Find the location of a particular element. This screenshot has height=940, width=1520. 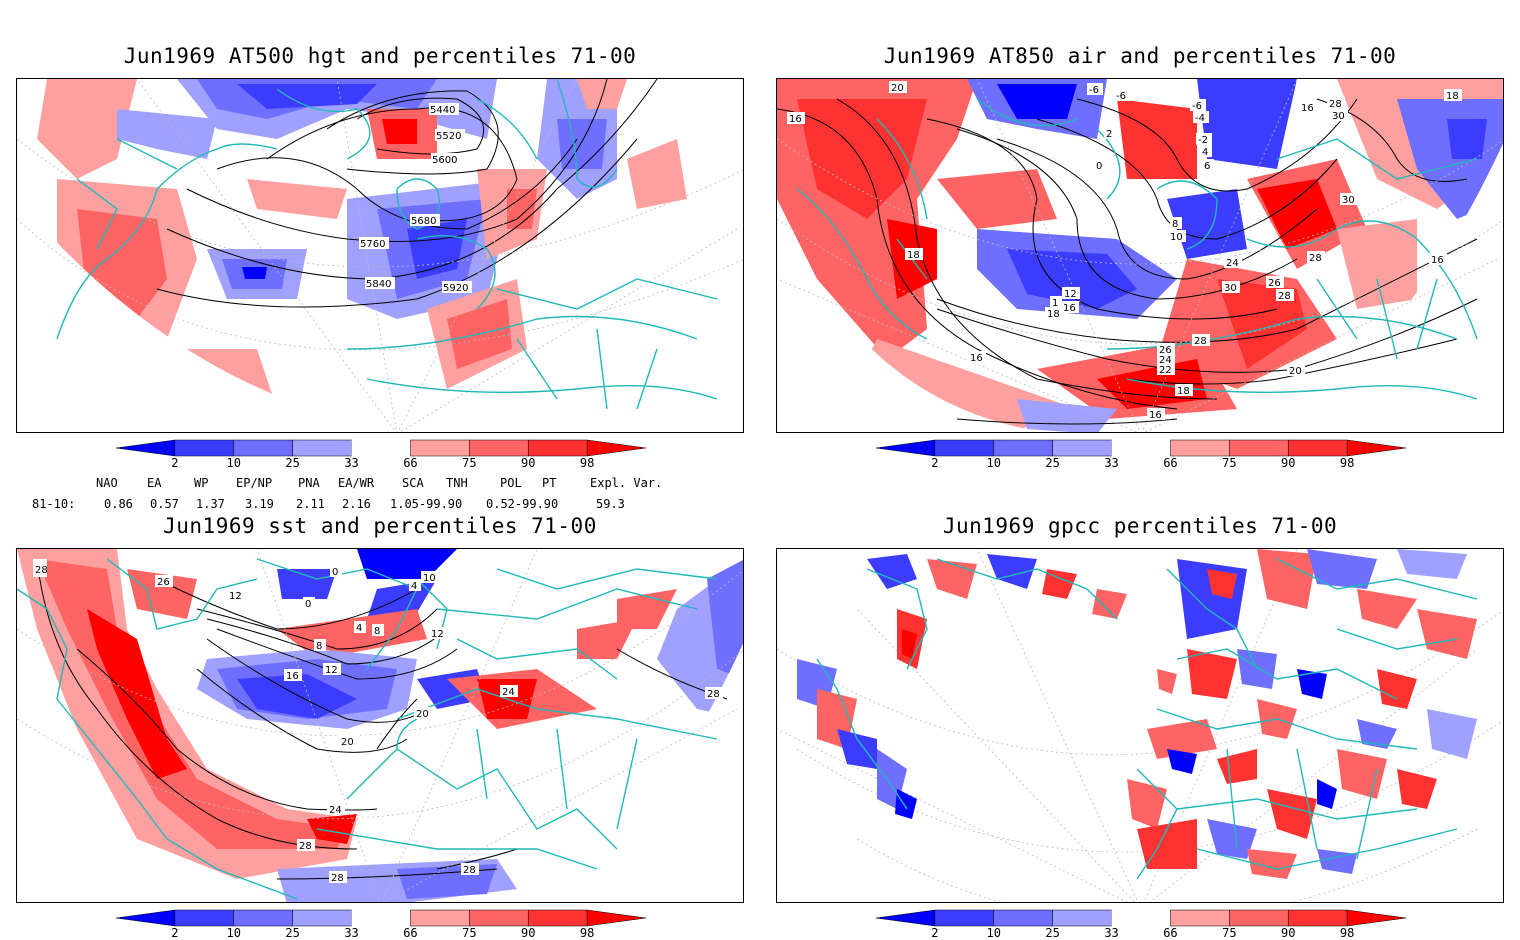

contour-label: 1 is located at coordinates (1055, 303).